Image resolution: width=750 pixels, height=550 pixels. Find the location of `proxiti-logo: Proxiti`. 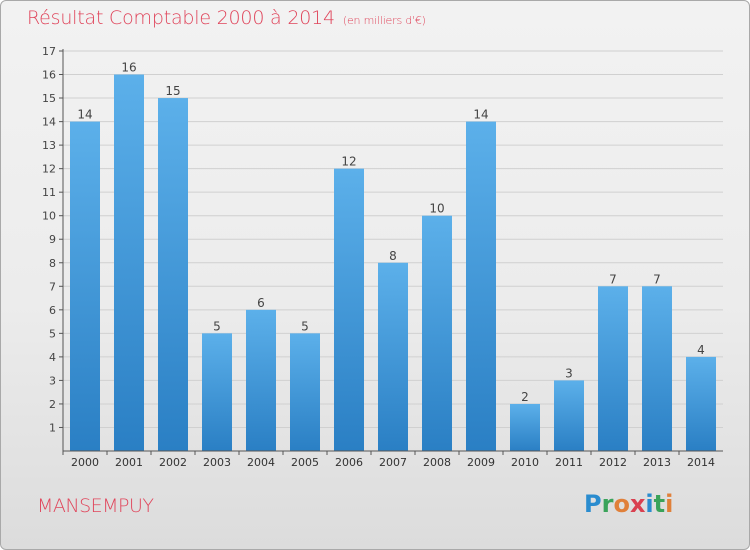

proxiti-logo: Proxiti is located at coordinates (628, 504).